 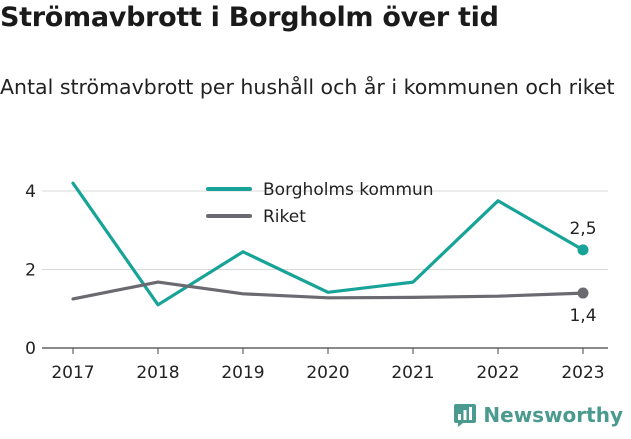 What do you see at coordinates (72, 373) in the screenshot?
I see `x-tick-label: 2017` at bounding box center [72, 373].